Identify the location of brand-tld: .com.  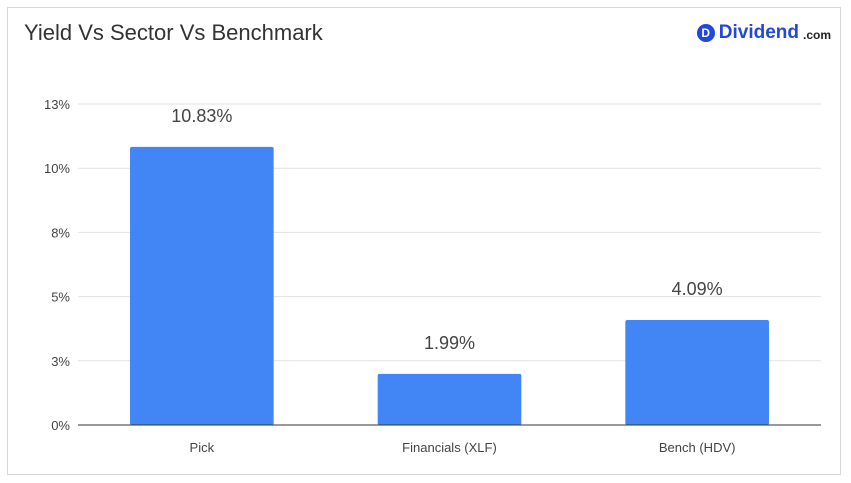
(816, 35).